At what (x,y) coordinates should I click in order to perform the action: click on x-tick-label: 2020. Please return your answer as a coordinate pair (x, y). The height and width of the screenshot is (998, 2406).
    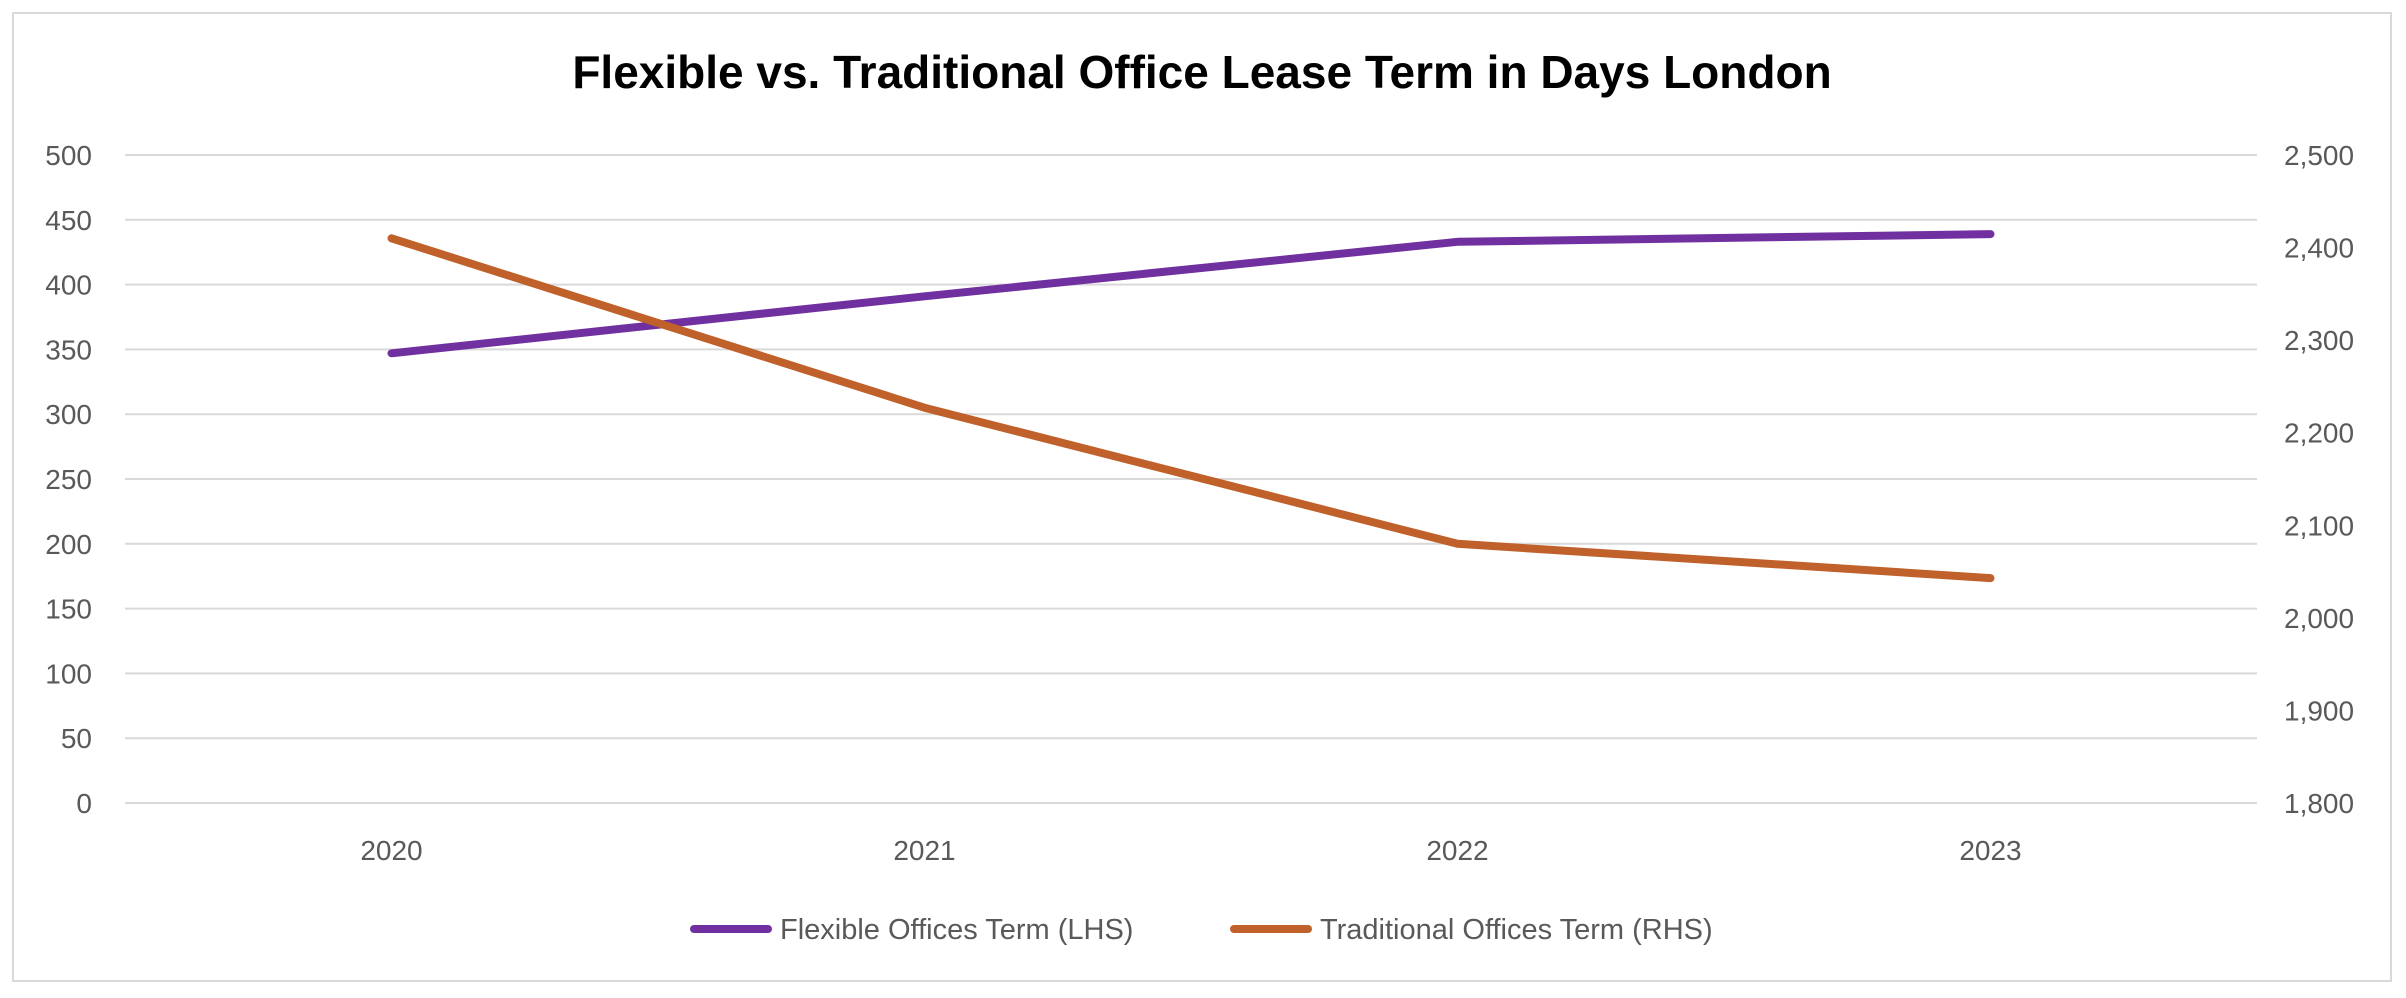
    Looking at the image, I should click on (391, 850).